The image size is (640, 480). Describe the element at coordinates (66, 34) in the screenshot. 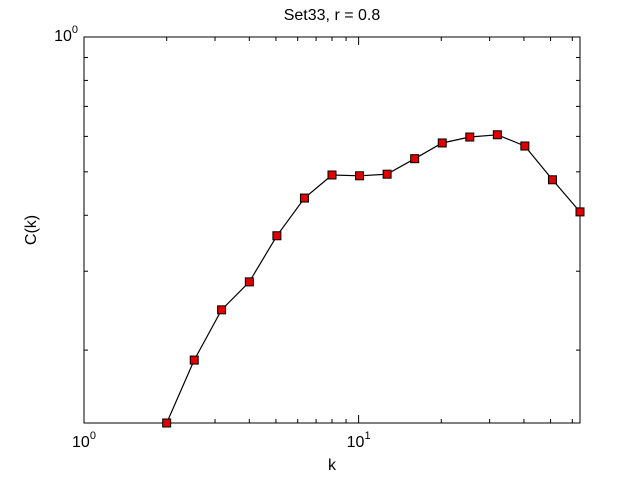

I see `y-tick-label: 100` at that location.